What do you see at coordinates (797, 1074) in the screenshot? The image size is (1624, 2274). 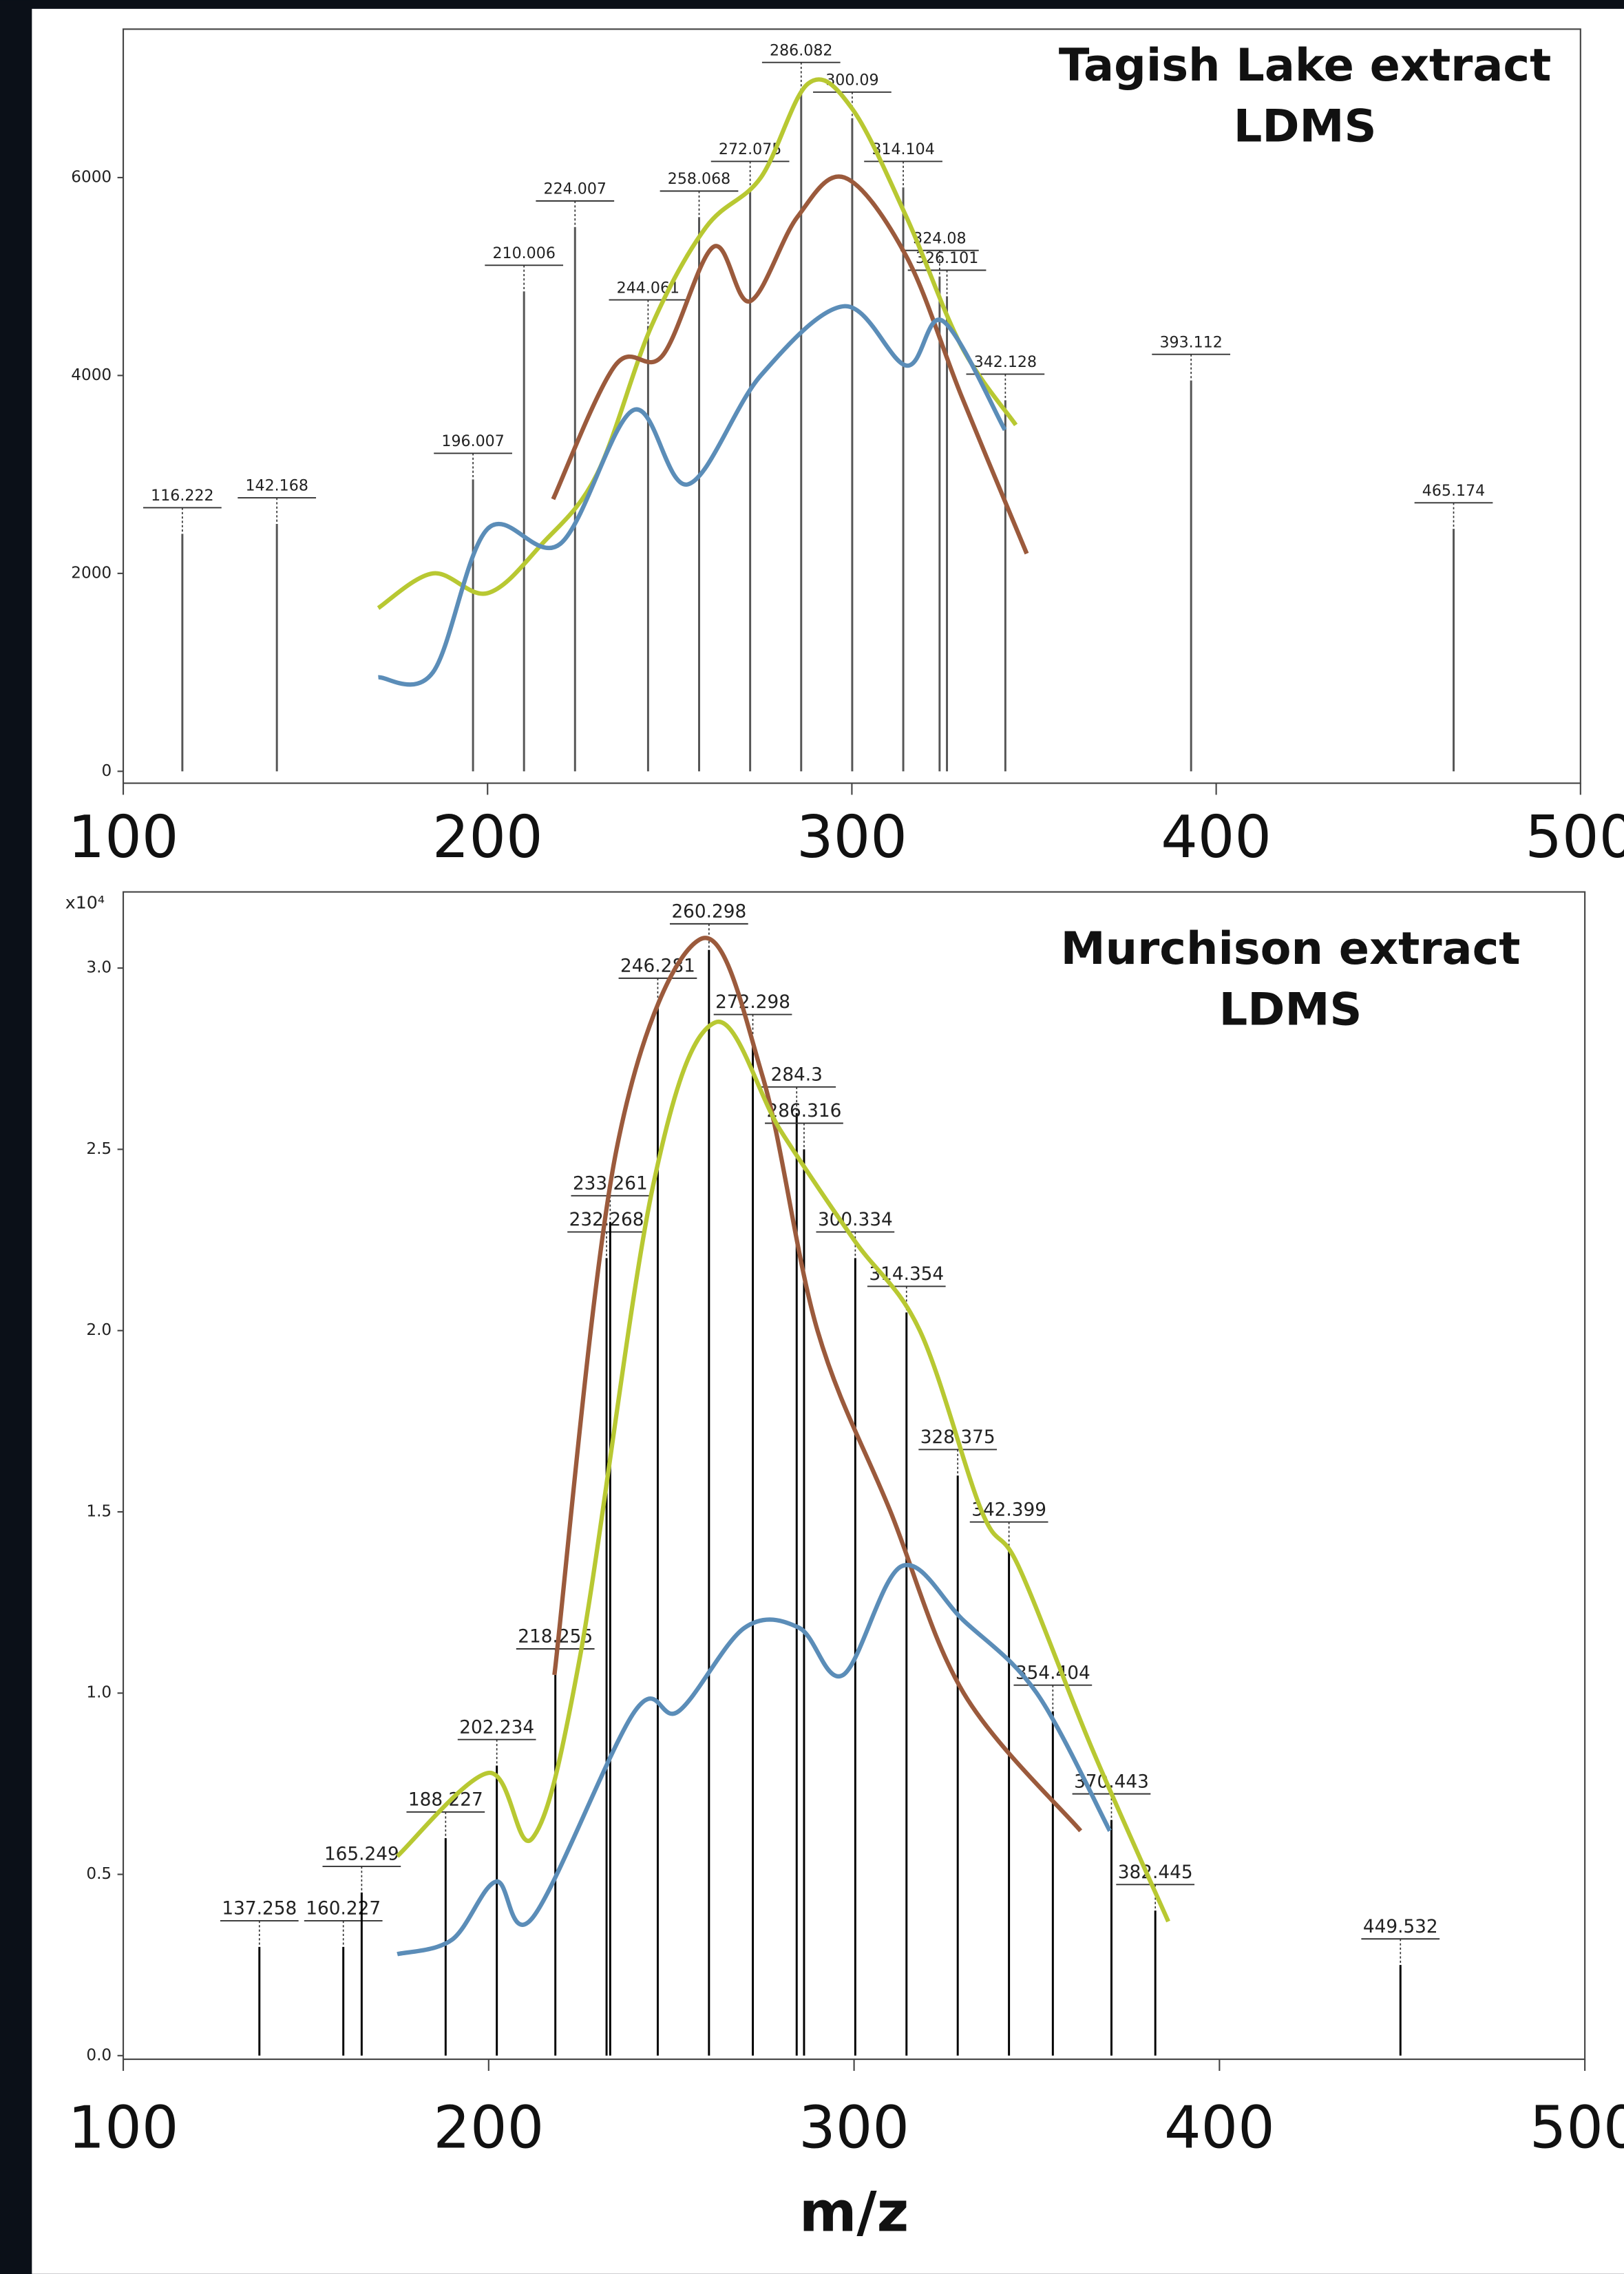 I see `peak-label: 284.3` at bounding box center [797, 1074].